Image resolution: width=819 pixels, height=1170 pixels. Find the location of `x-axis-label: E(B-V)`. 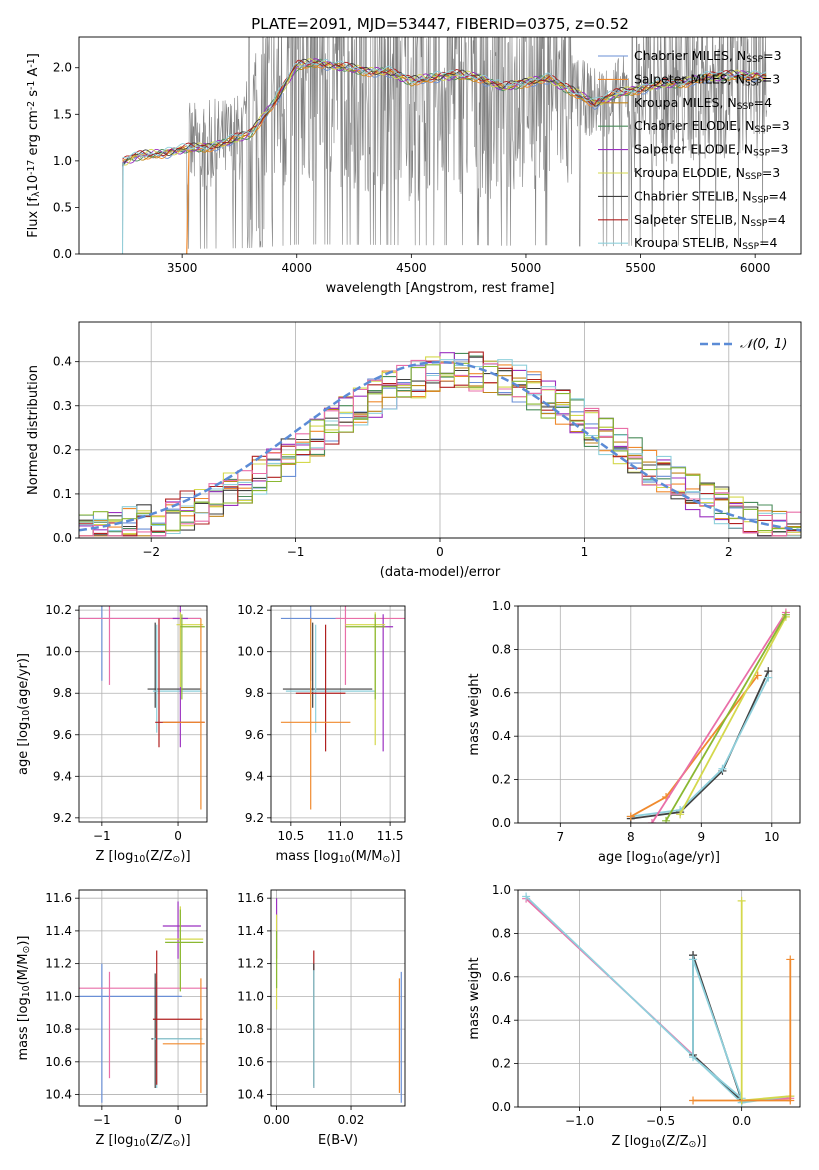

x-axis-label: E(B-V) is located at coordinates (338, 1140).